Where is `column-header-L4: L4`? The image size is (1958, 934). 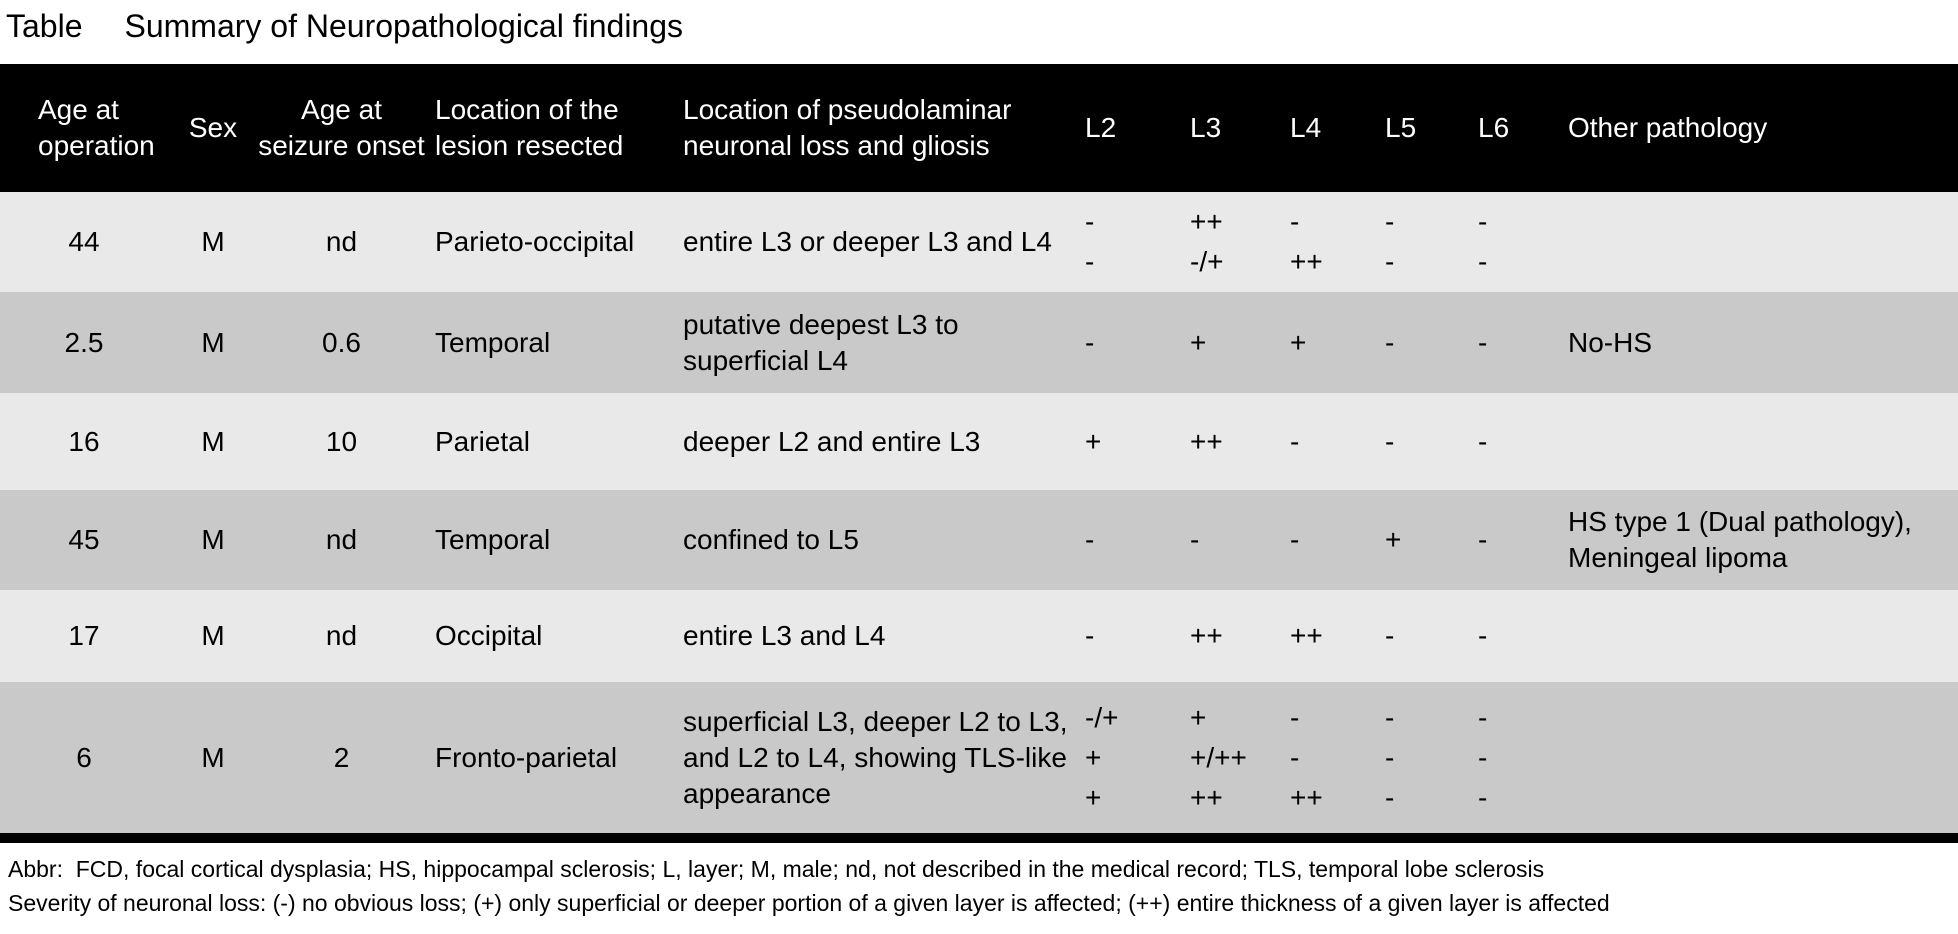
column-header-L4: L4 is located at coordinates (1306, 127).